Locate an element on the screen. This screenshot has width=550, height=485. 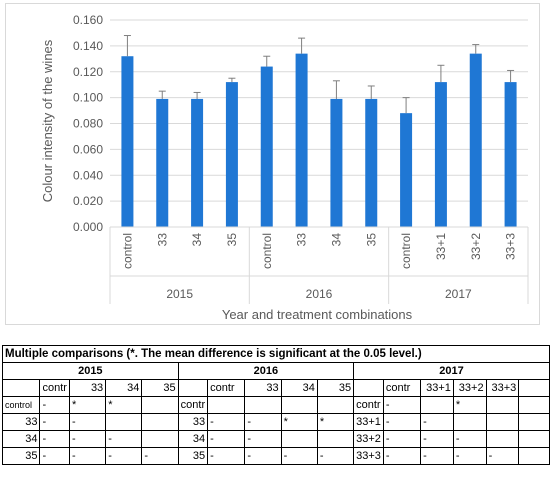
year-header-2015: 2015 is located at coordinates (90, 371).